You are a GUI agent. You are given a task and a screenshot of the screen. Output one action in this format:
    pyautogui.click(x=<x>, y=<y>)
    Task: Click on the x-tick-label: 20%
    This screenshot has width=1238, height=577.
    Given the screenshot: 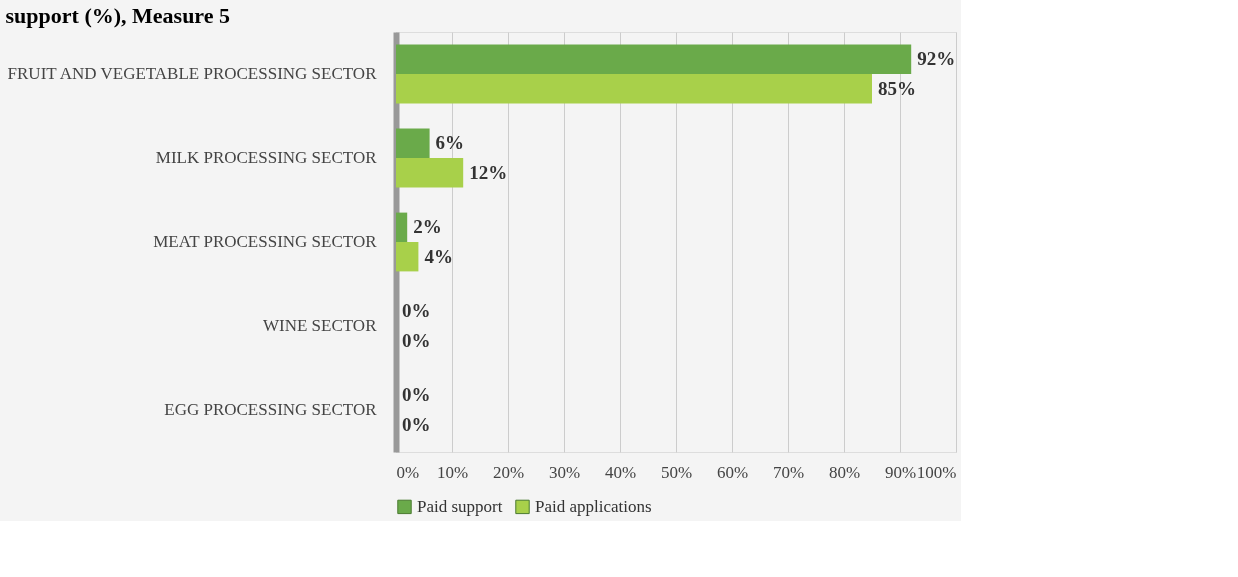 What is the action you would take?
    pyautogui.click(x=508, y=472)
    